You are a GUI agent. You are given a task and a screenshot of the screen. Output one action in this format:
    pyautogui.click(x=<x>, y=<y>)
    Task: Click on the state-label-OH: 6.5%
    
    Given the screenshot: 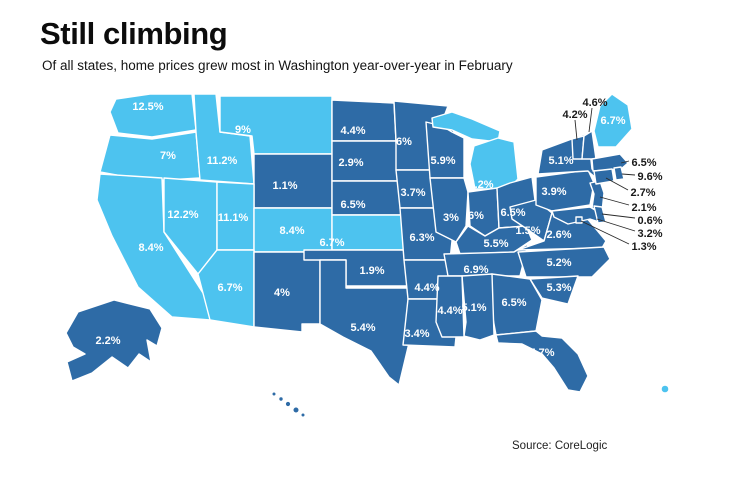 What is the action you would take?
    pyautogui.click(x=512, y=213)
    